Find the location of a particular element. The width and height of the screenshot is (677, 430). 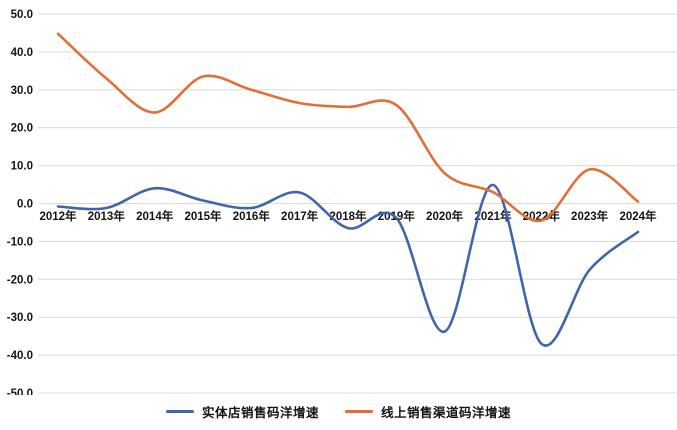

online-series-swatch-icon is located at coordinates (359, 411).